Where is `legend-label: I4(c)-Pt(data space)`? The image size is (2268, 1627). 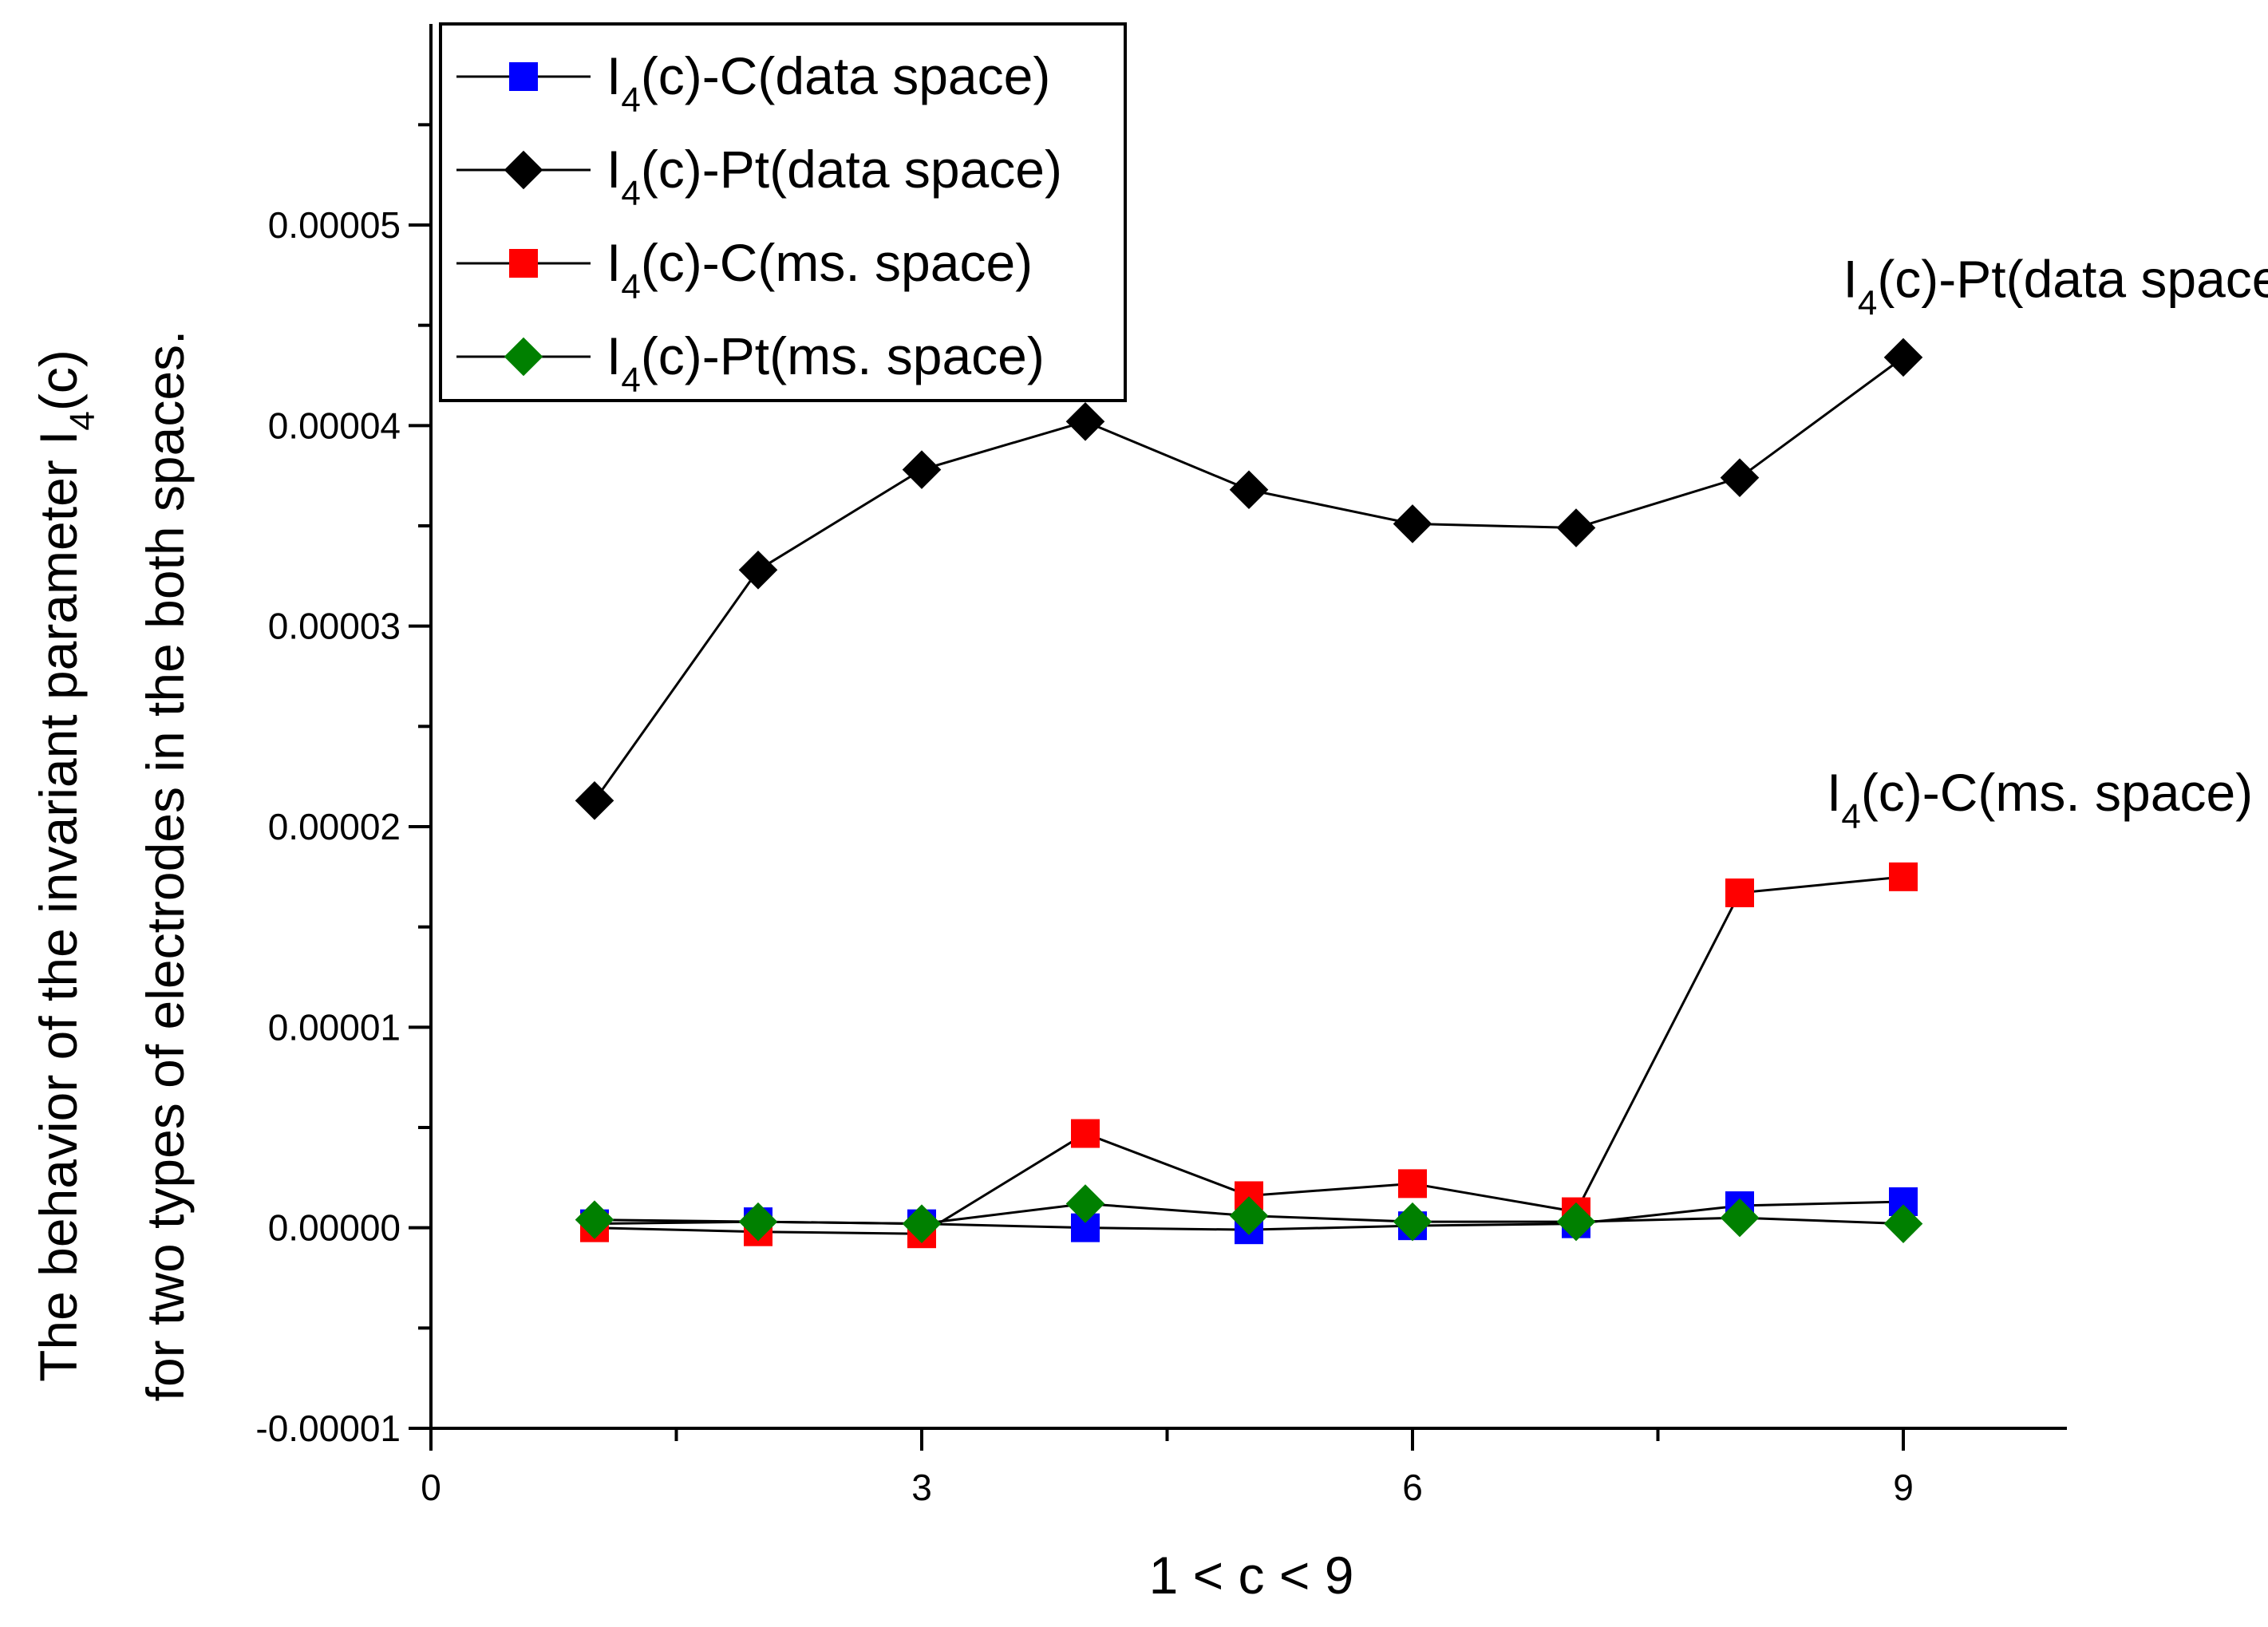 legend-label: I4(c)-Pt(data space) is located at coordinates (834, 176).